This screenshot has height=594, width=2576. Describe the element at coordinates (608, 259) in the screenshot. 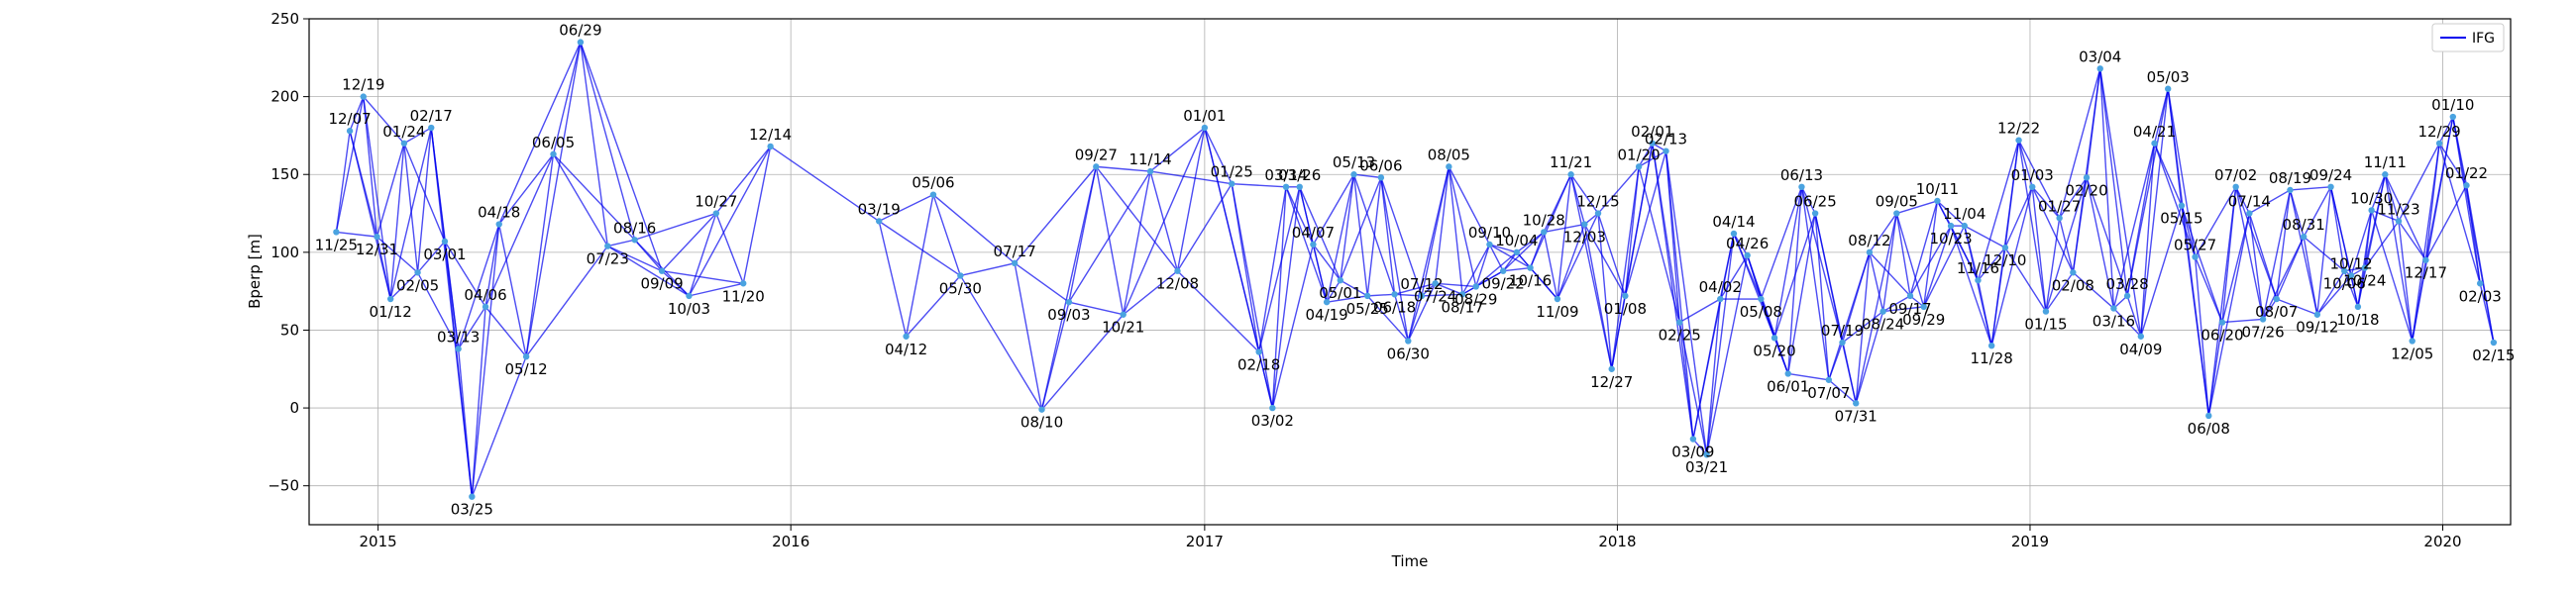

I see `acquisition-label: 07/23` at that location.